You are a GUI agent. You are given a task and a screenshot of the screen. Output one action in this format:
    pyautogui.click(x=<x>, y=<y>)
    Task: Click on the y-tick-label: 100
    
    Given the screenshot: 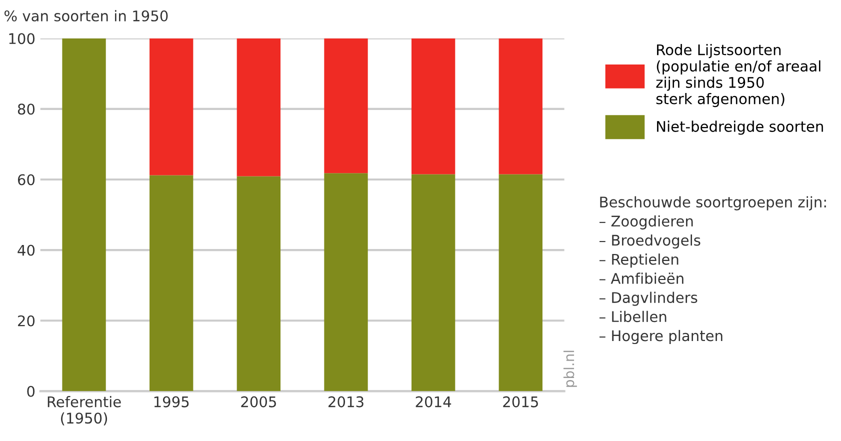 What is the action you would take?
    pyautogui.click(x=22, y=38)
    